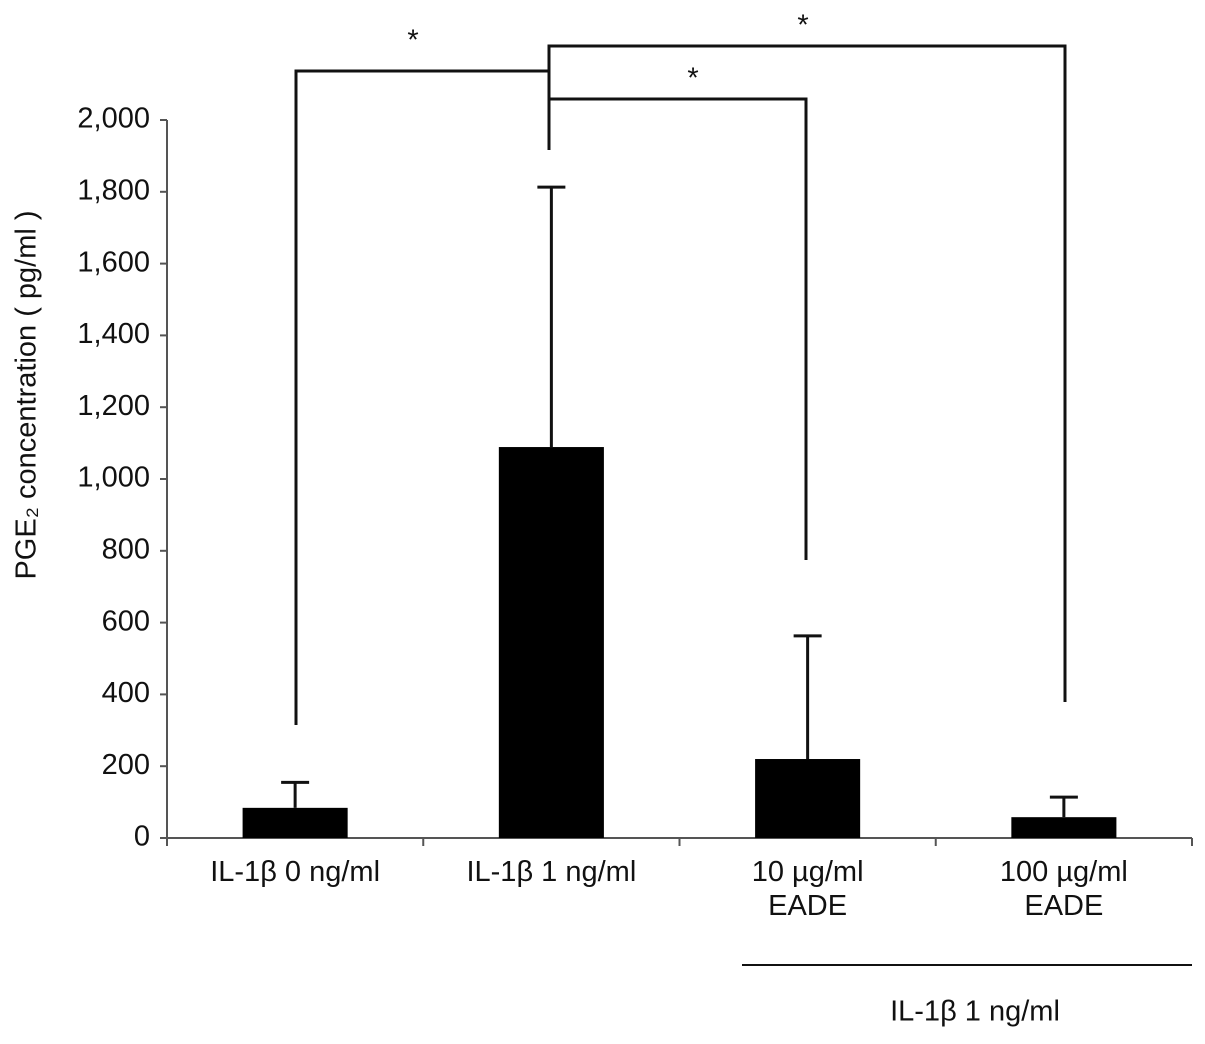  I want to click on x-tick-label: IL-1β 0 ng/ml, so click(295, 872).